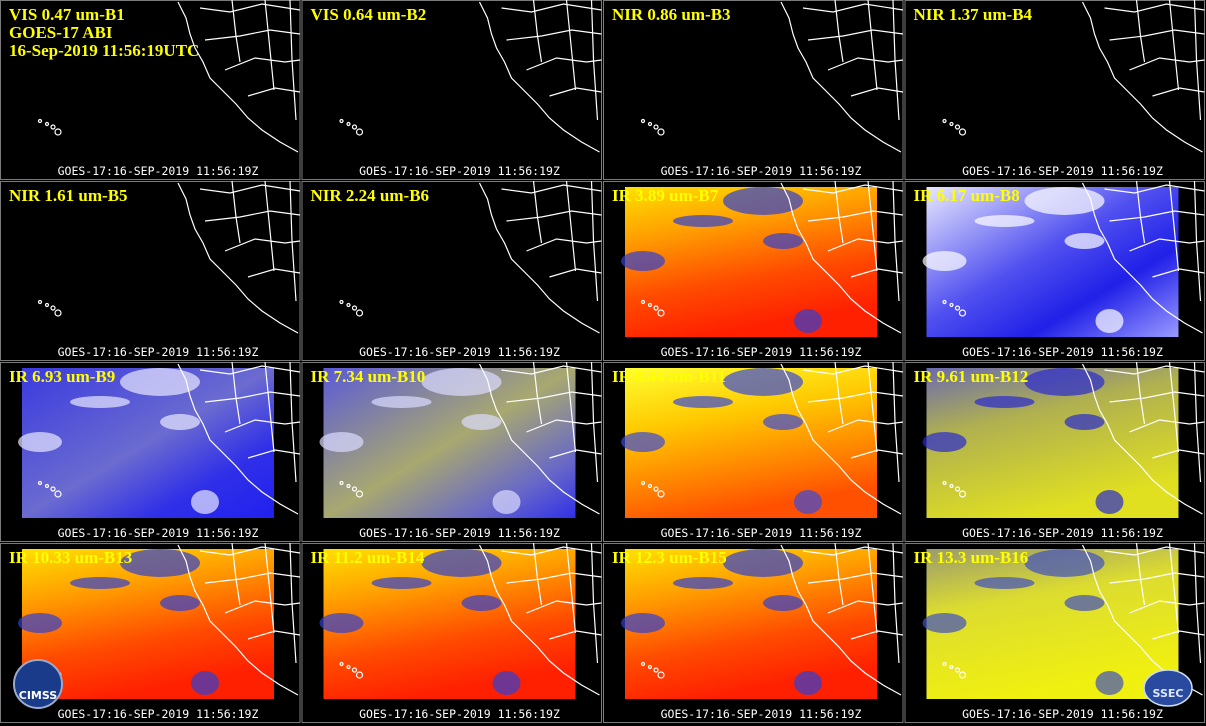 This screenshot has width=1206, height=726. I want to click on ssec-logo: SSEC, so click(1168, 688).